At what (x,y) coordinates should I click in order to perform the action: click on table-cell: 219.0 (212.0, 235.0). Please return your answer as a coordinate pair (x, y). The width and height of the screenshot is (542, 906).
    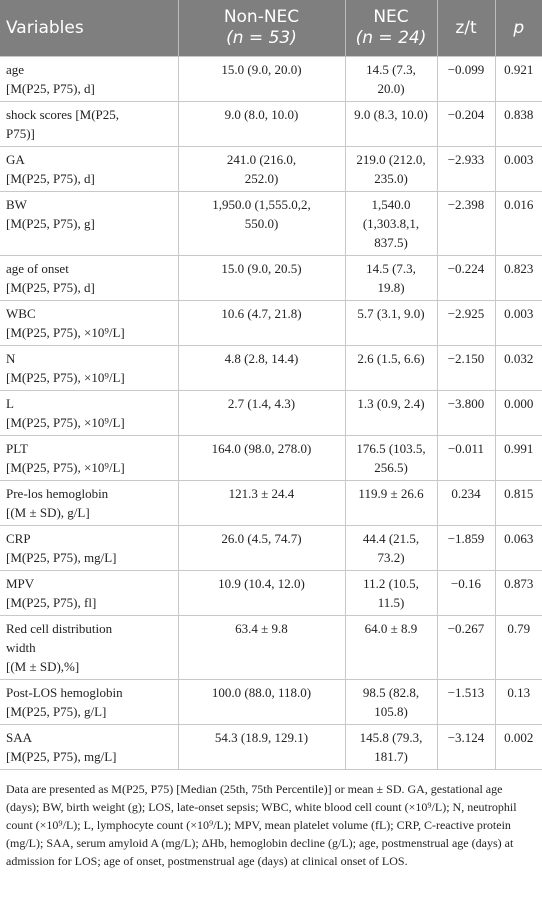
    Looking at the image, I should click on (391, 169).